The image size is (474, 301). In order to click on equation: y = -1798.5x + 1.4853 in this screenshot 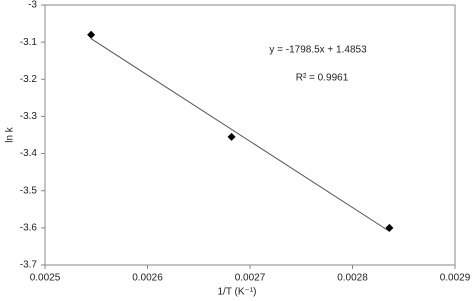, I will do `click(318, 50)`.